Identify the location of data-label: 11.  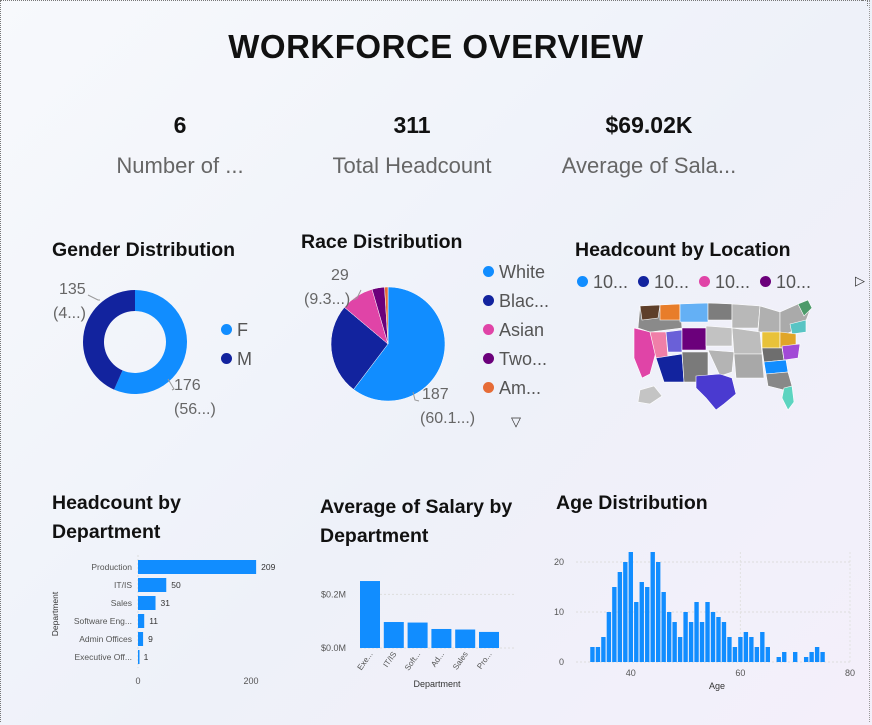
(153, 621).